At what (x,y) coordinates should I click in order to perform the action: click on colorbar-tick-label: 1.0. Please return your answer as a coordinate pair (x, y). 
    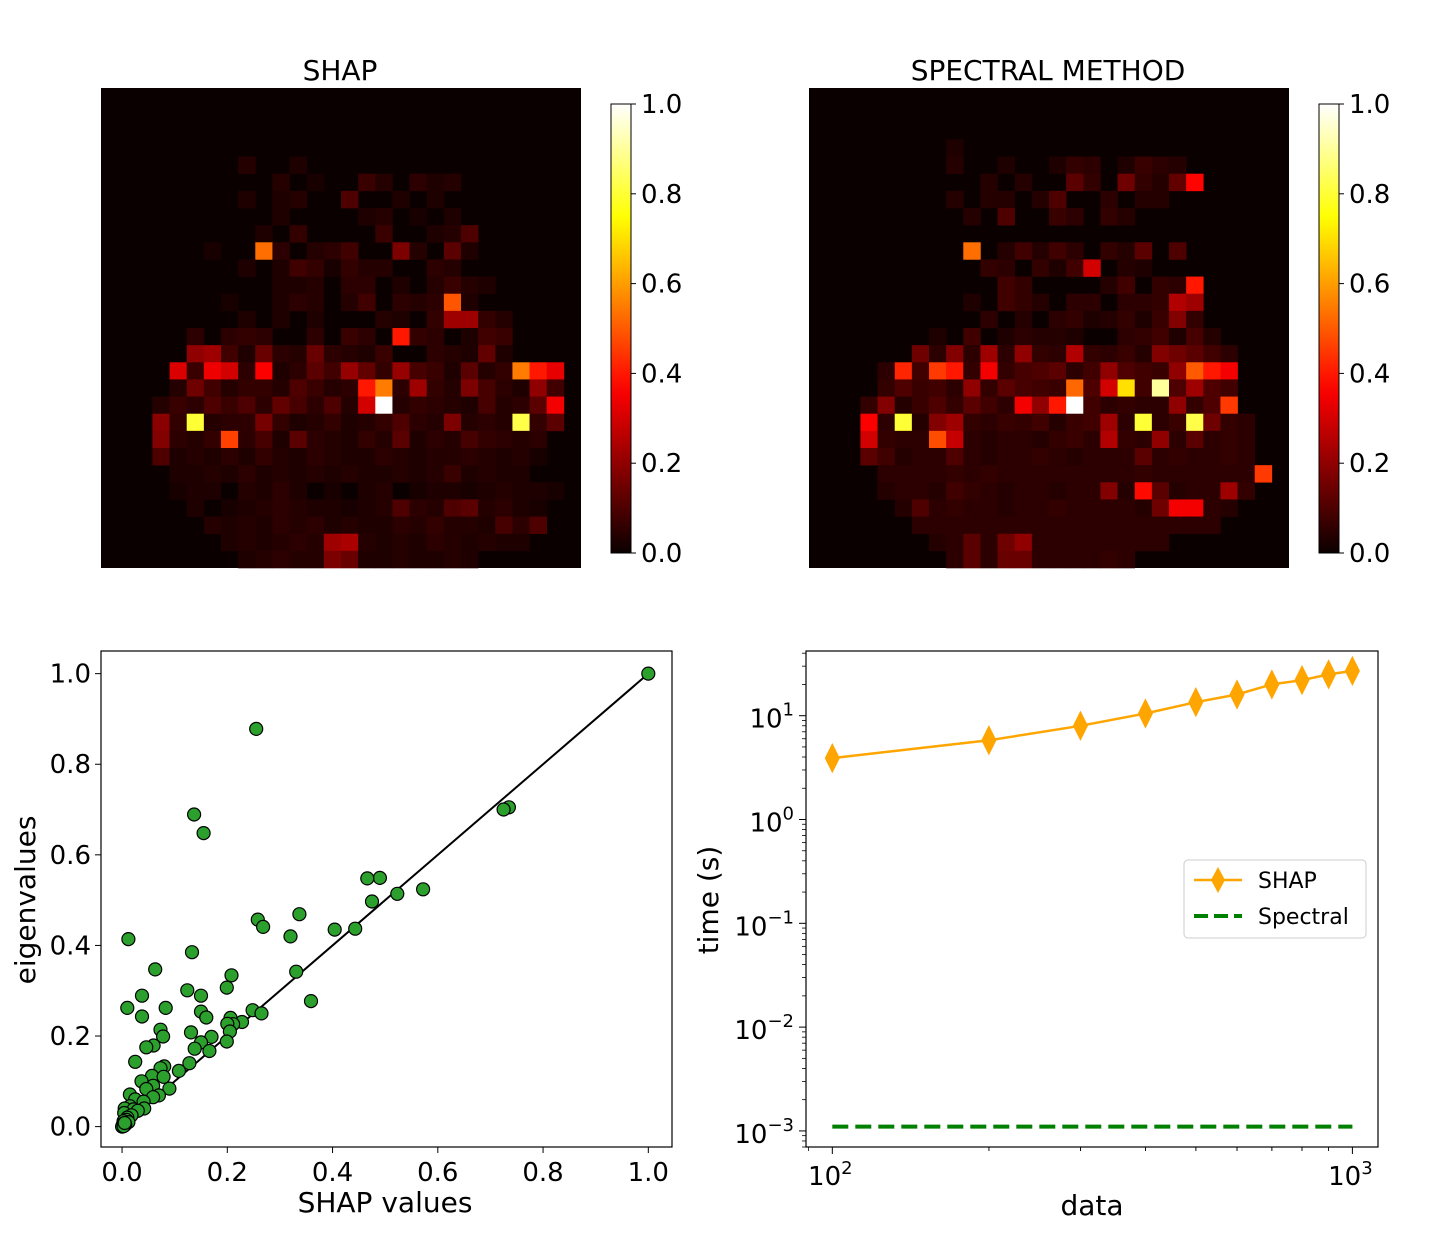
    Looking at the image, I should click on (1369, 105).